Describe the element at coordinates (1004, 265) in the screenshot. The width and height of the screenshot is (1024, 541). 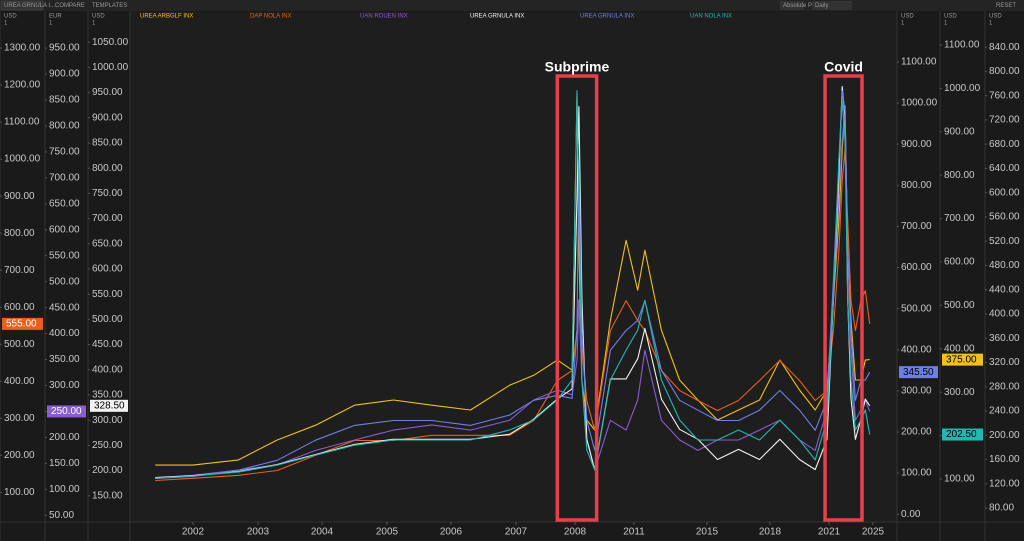
I see `y-tick-label: 480.00` at that location.